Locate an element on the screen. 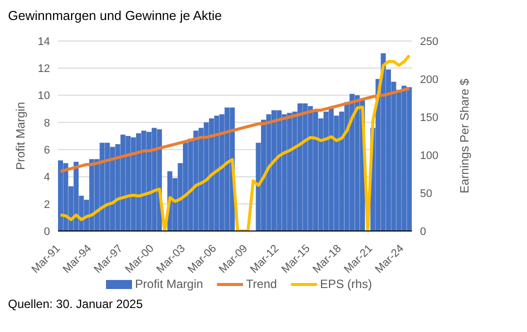 Image resolution: width=527 pixels, height=332 pixels. y-tick-label: 6 is located at coordinates (47, 150).